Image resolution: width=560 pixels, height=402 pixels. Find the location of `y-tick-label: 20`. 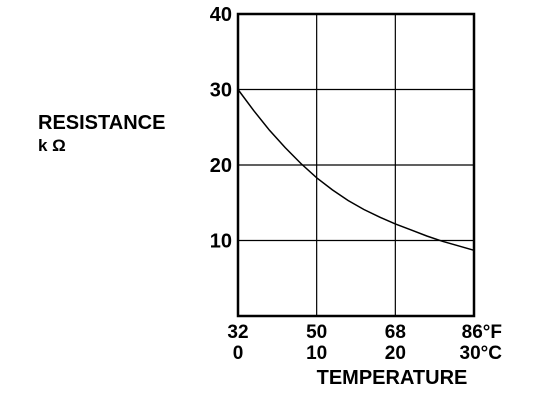

y-tick-label: 20 is located at coordinates (221, 166).